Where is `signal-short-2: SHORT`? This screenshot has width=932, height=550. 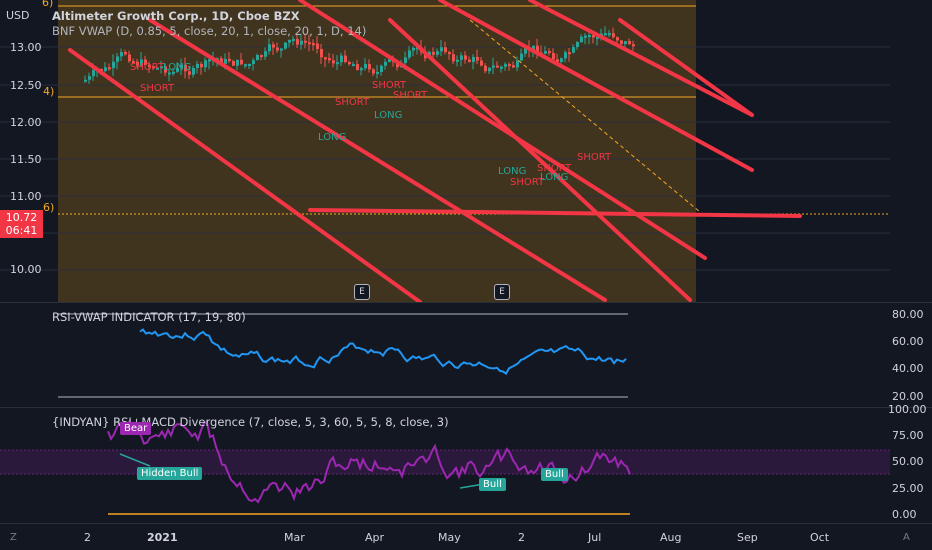
signal-short-2: SHORT is located at coordinates (157, 88).